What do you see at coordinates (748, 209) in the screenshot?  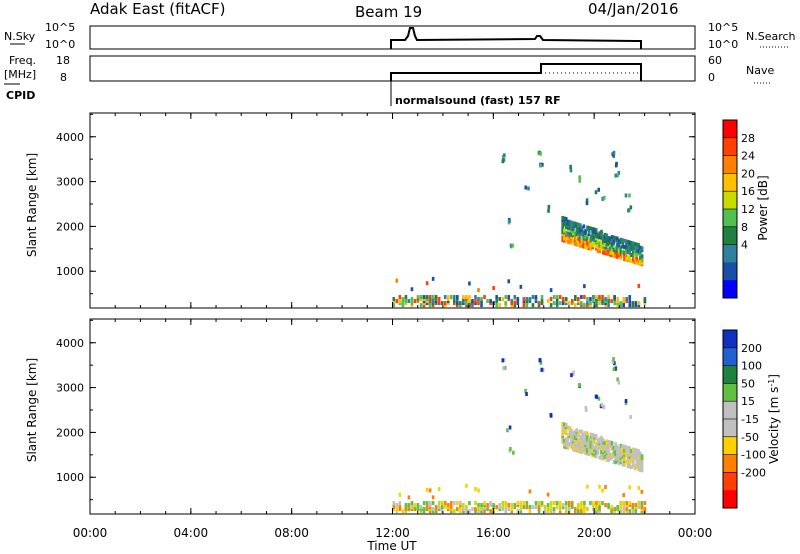 I see `colorbar-tick-label: 12` at bounding box center [748, 209].